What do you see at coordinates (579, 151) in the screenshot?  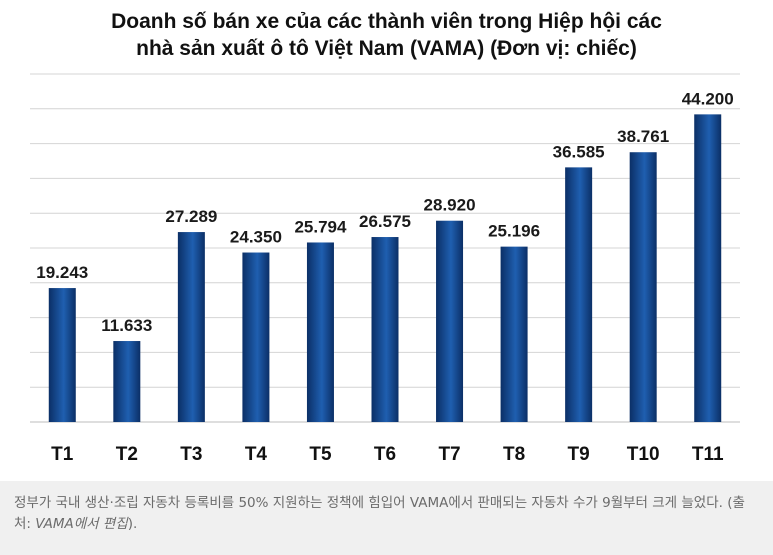 I see `data-label-t9: 36.585` at bounding box center [579, 151].